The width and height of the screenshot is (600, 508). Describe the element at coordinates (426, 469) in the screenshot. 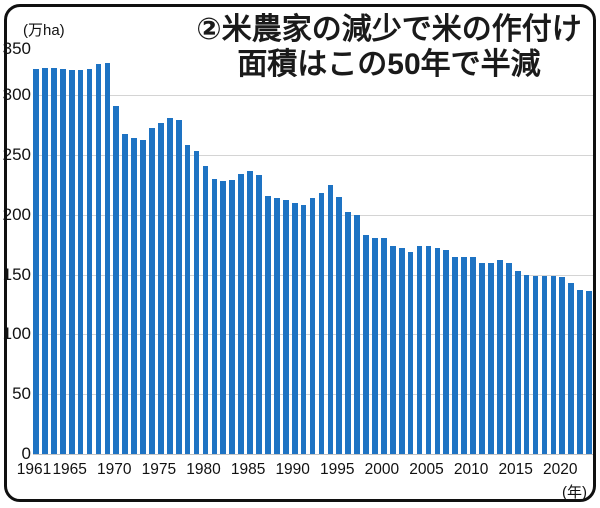

I see `x-tick-label-2005: 2005` at that location.